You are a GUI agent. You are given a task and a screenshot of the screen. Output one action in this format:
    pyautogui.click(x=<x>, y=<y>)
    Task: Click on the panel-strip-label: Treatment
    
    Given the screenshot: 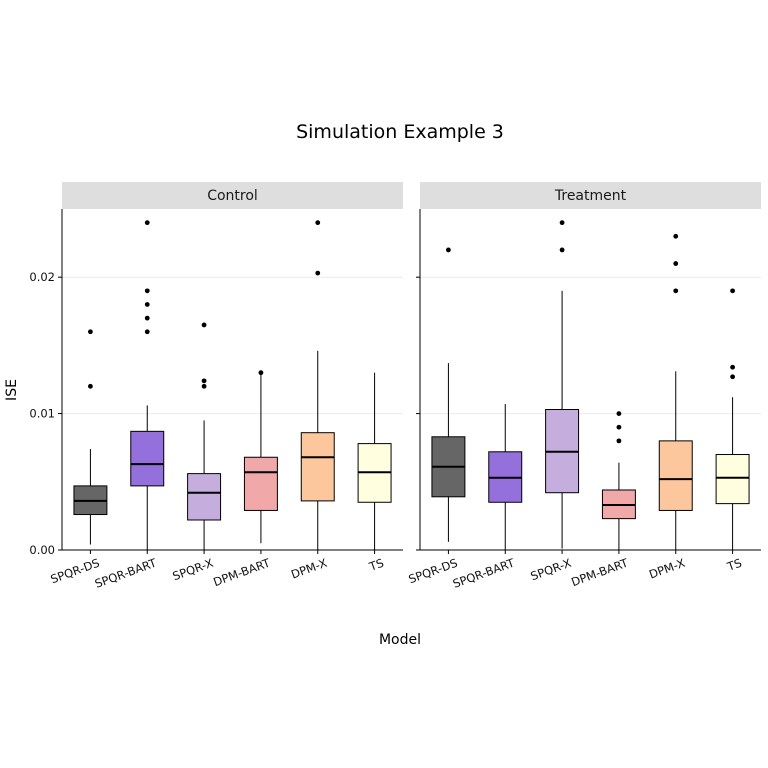 What is the action you would take?
    pyautogui.click(x=590, y=196)
    